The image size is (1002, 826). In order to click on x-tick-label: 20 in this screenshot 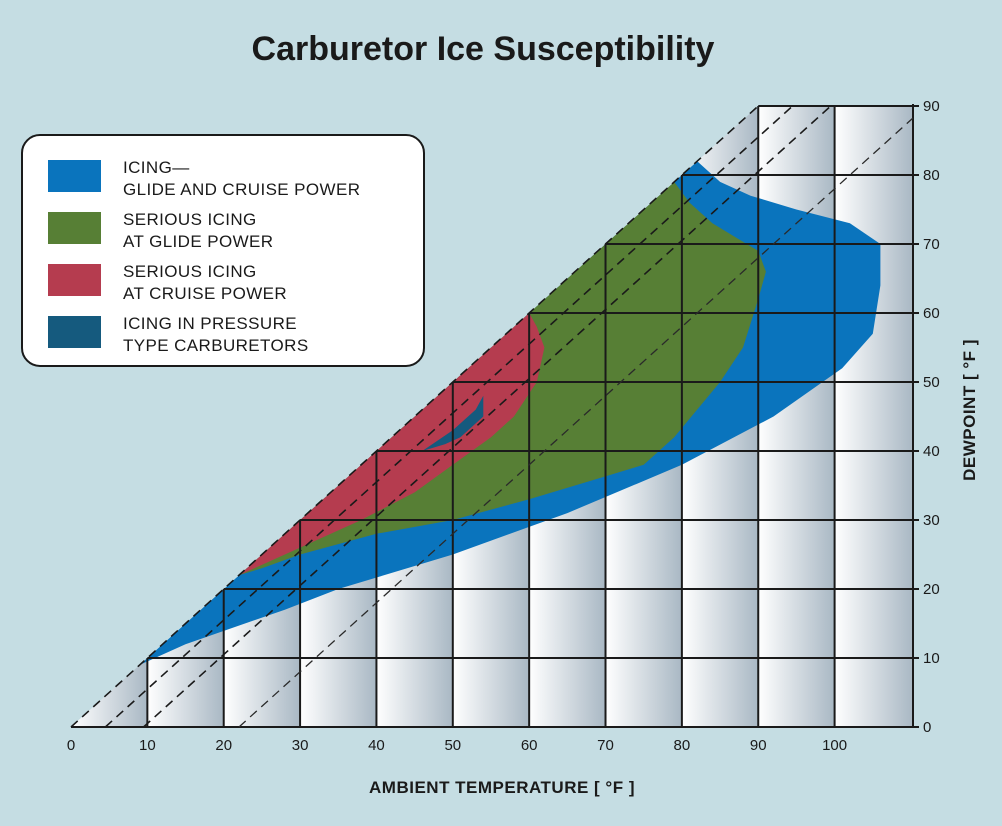, I will do `click(223, 745)`.